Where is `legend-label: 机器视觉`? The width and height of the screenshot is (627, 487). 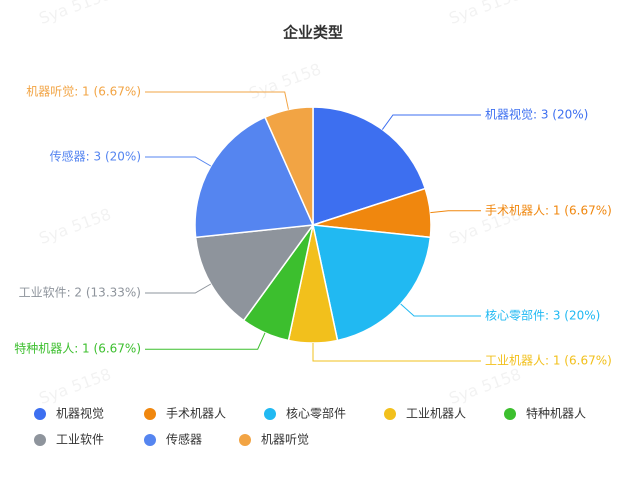
legend-label: 机器视觉 is located at coordinates (80, 413).